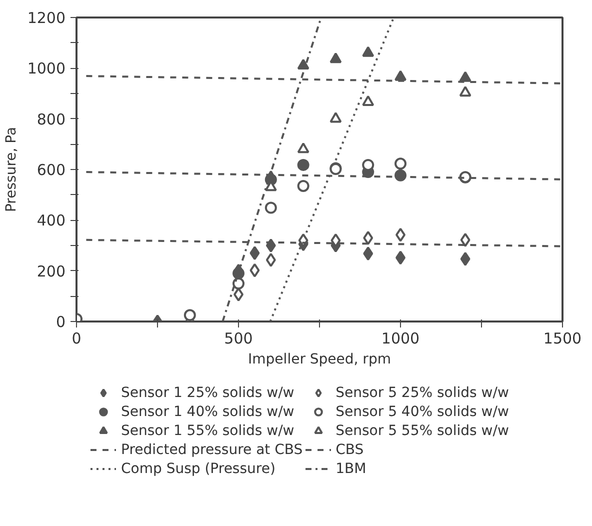 The height and width of the screenshot is (526, 592). I want to click on legend-label: CBS, so click(350, 449).